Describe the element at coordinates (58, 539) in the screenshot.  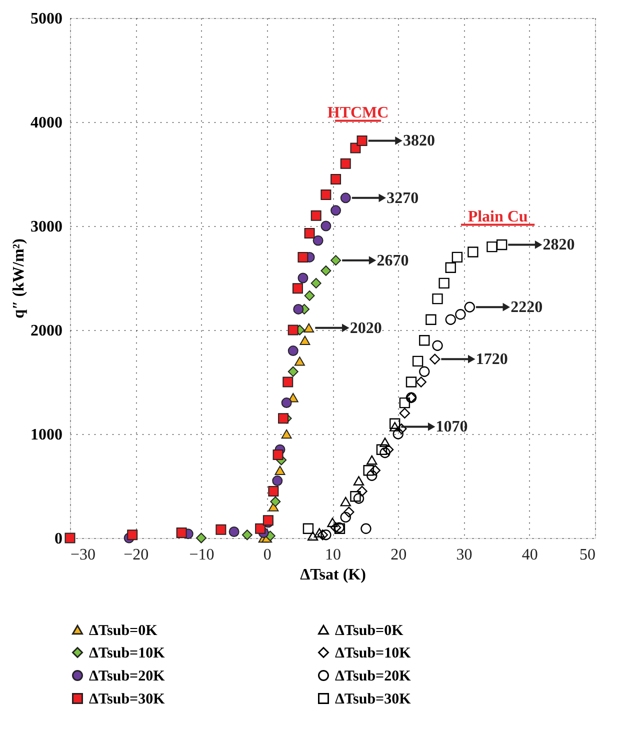
I see `y-tick-label: 0` at that location.